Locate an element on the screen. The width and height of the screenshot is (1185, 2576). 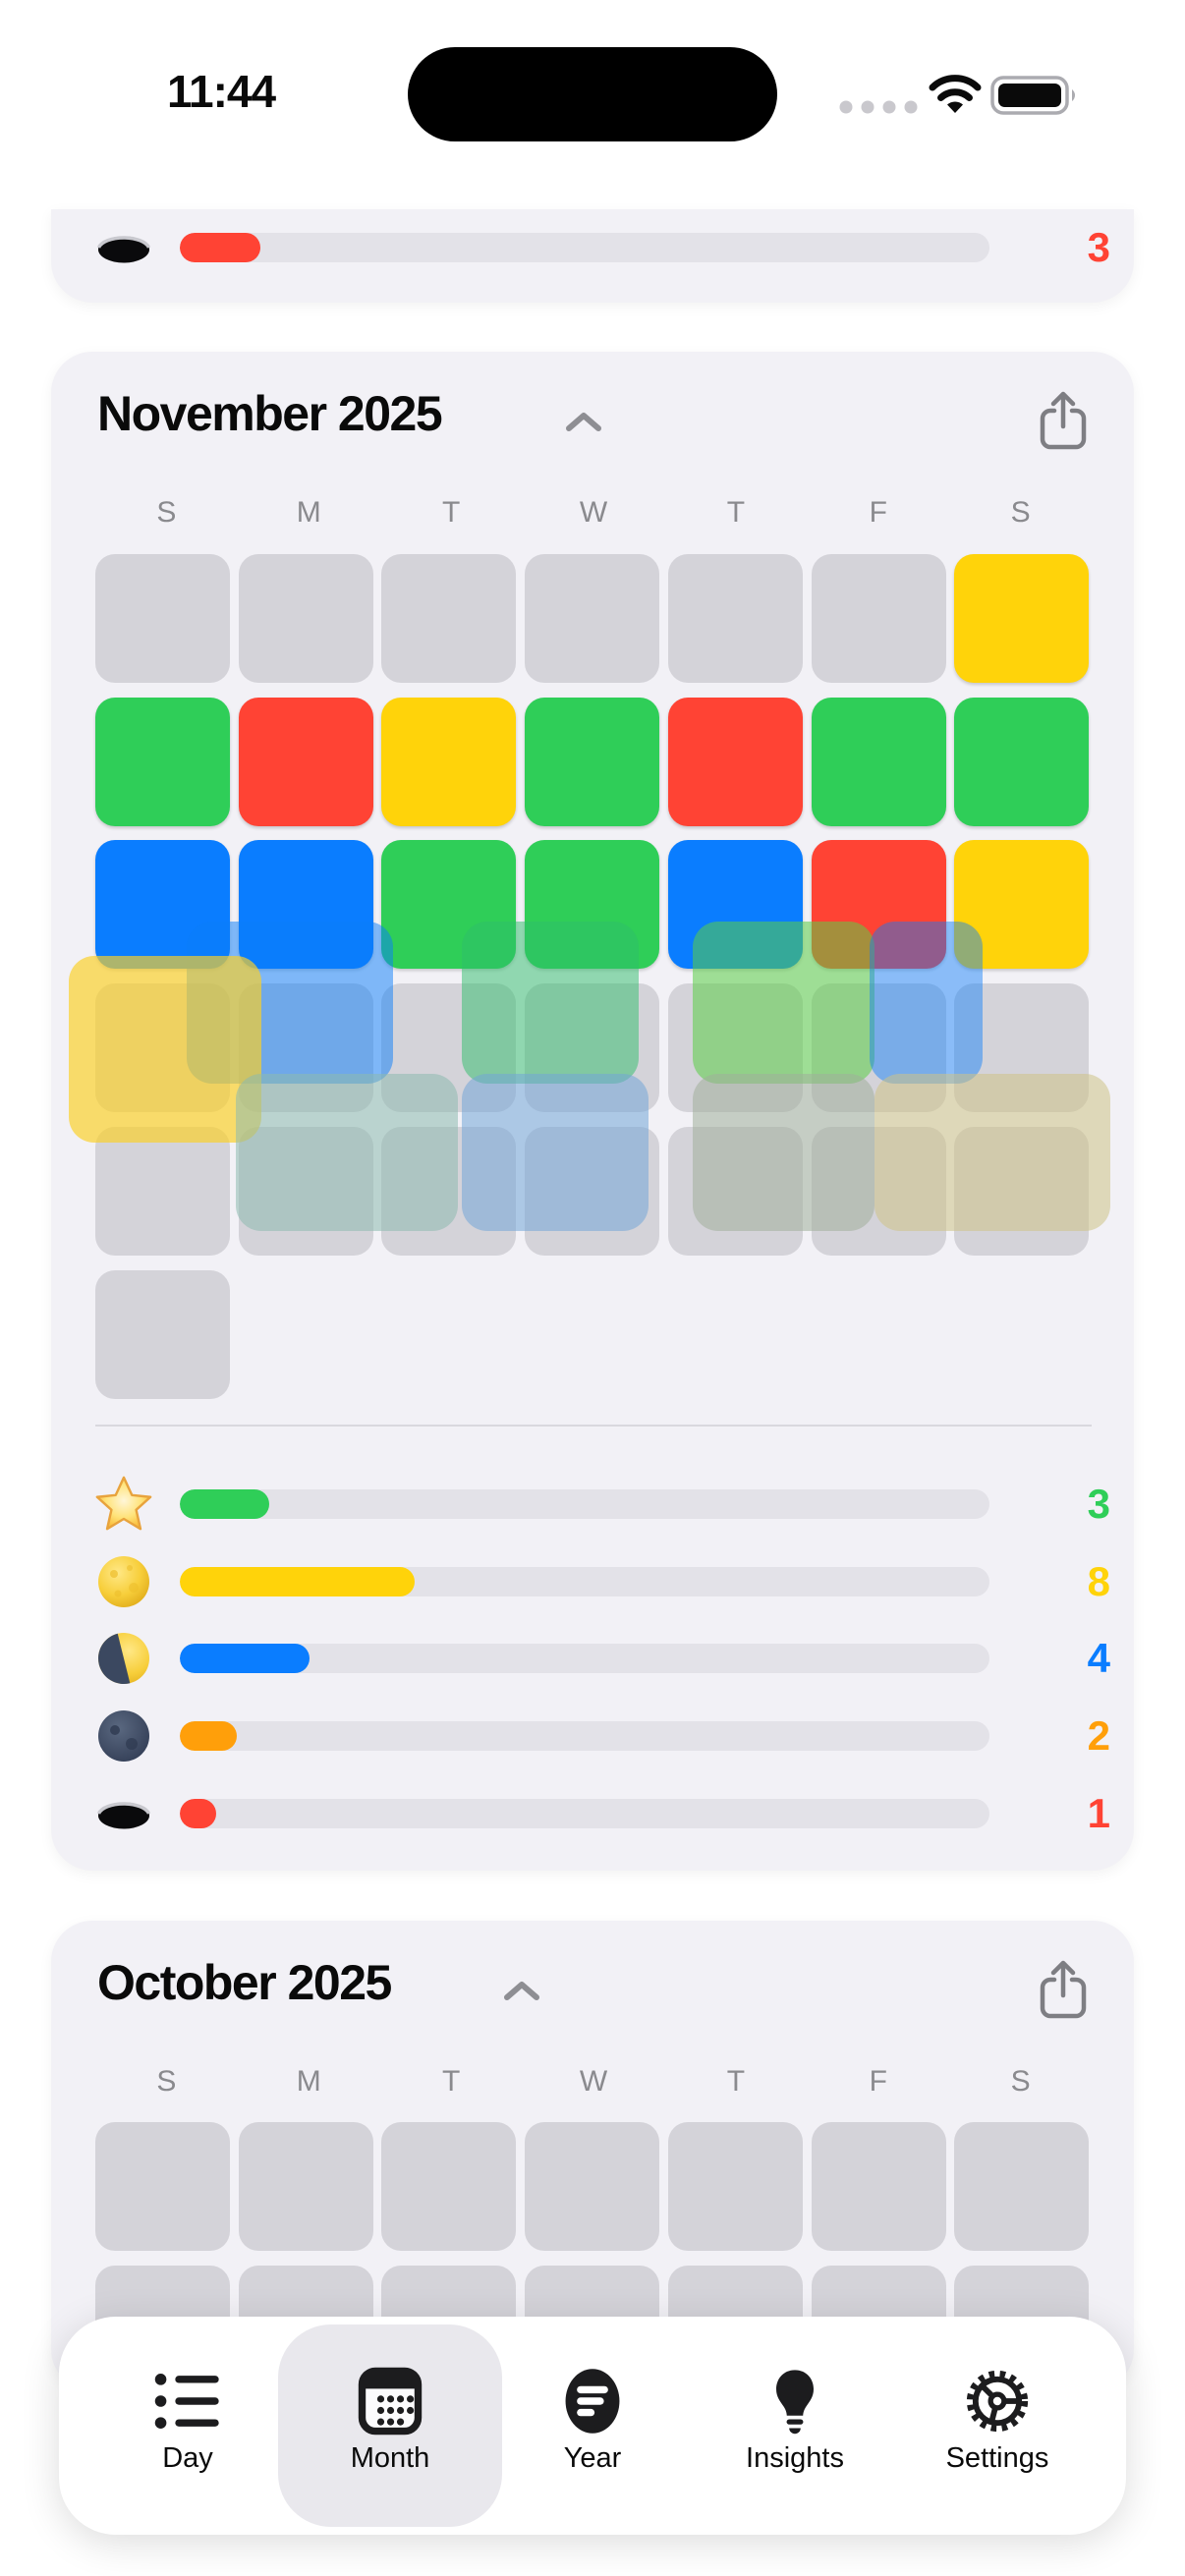
legend-count: 2 is located at coordinates (1099, 1736).